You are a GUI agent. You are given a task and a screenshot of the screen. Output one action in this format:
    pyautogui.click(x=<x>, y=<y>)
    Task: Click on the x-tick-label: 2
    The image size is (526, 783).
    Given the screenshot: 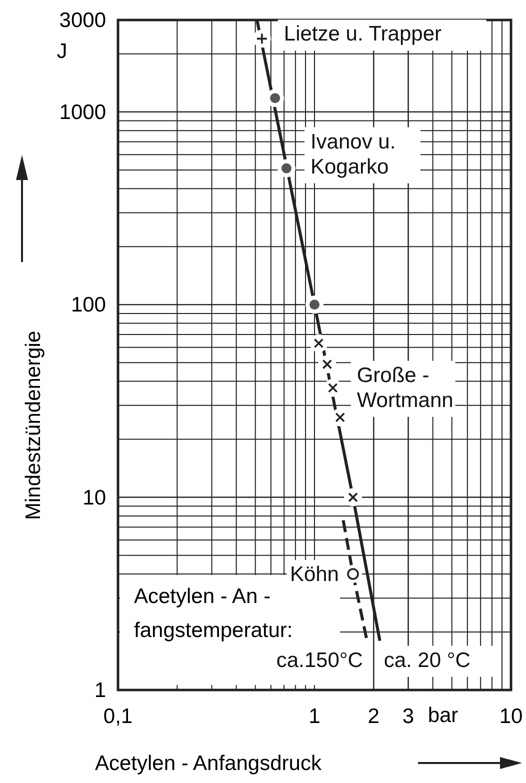 What is the action you would take?
    pyautogui.click(x=374, y=716)
    